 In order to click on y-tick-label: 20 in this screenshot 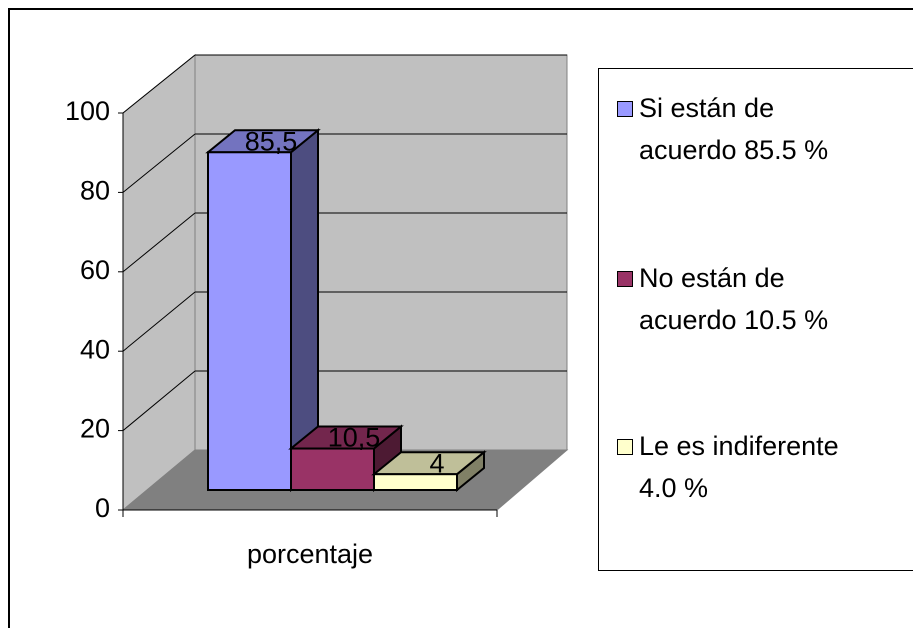, I will do `click(95, 429)`.